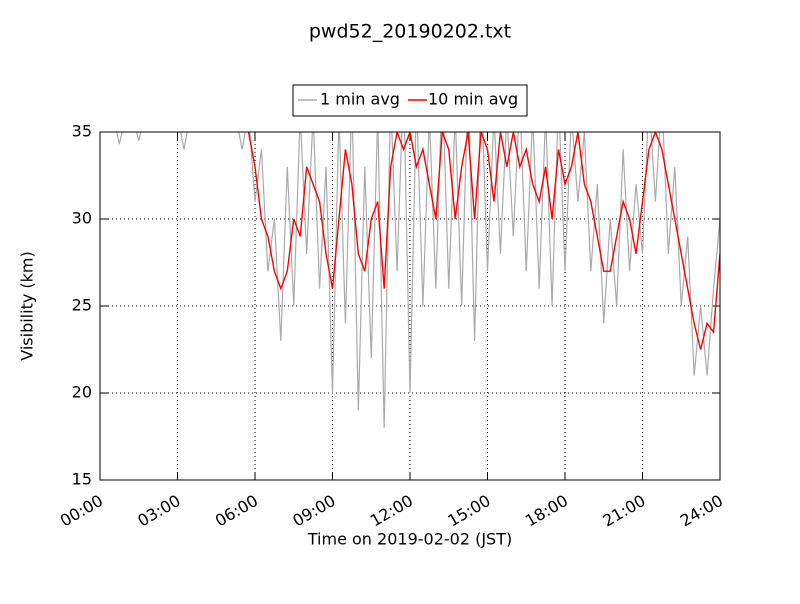 The height and width of the screenshot is (604, 800). What do you see at coordinates (473, 99) in the screenshot?
I see `legend-label: 10 min avg` at bounding box center [473, 99].